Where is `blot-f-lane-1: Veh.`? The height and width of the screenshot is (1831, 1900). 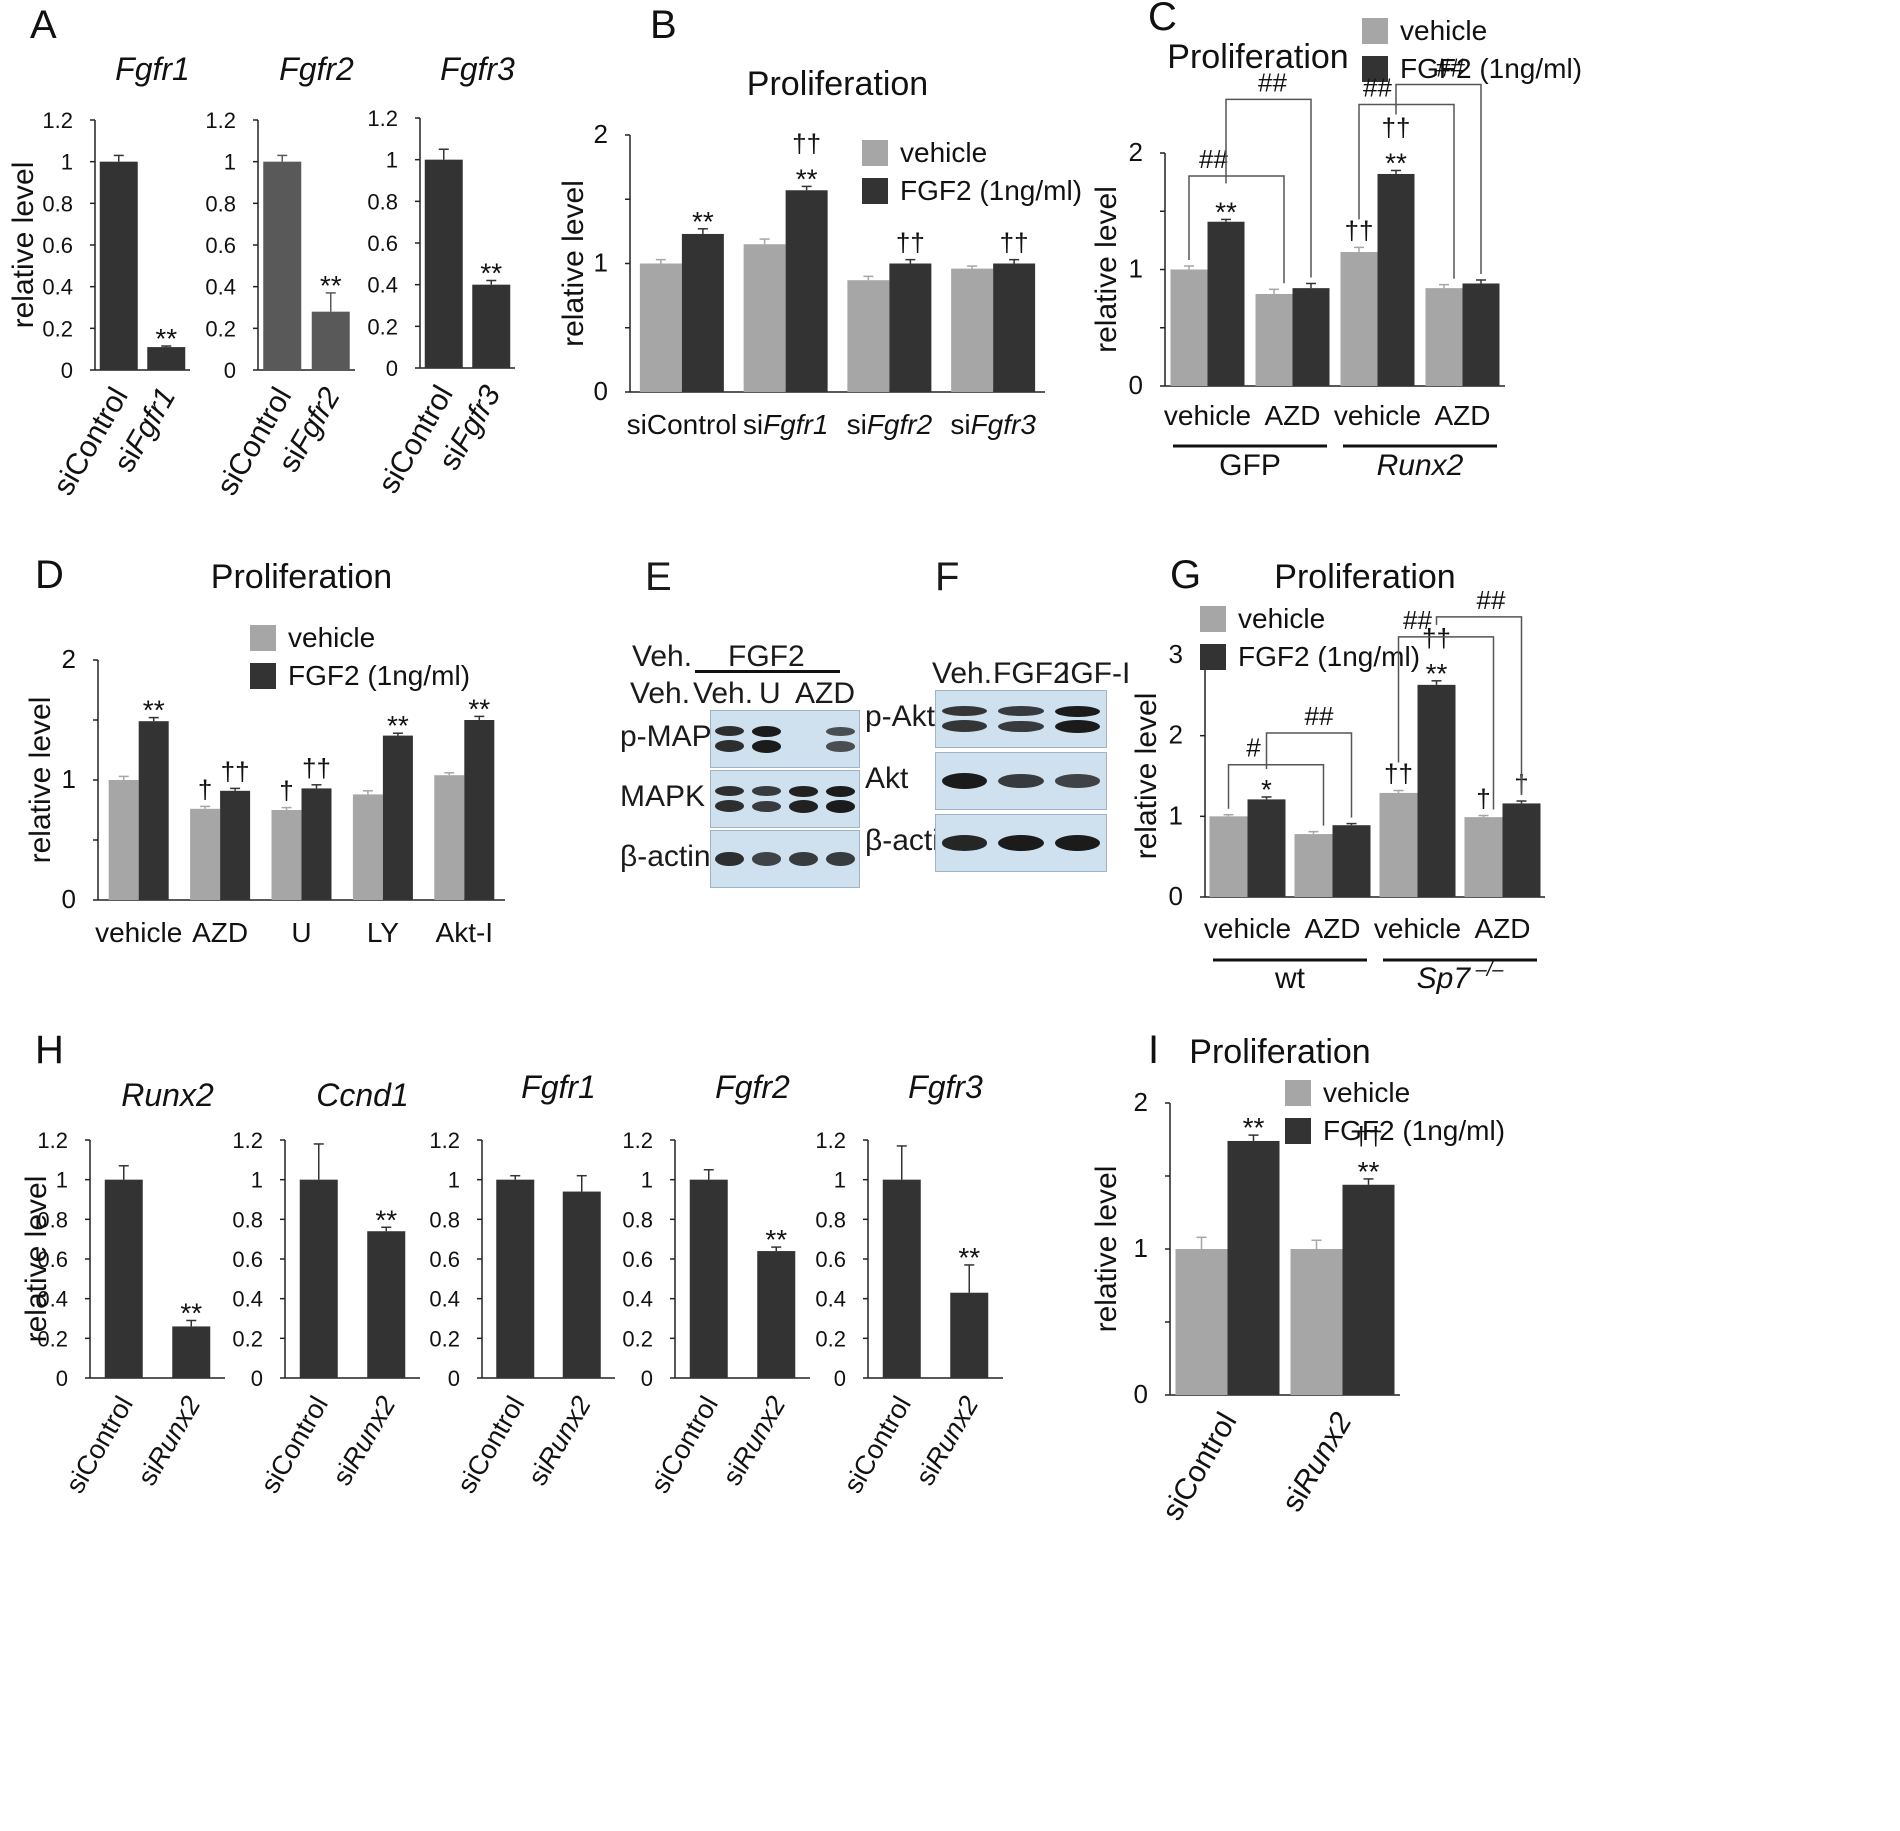
blot-f-lane-1: Veh. is located at coordinates (962, 673).